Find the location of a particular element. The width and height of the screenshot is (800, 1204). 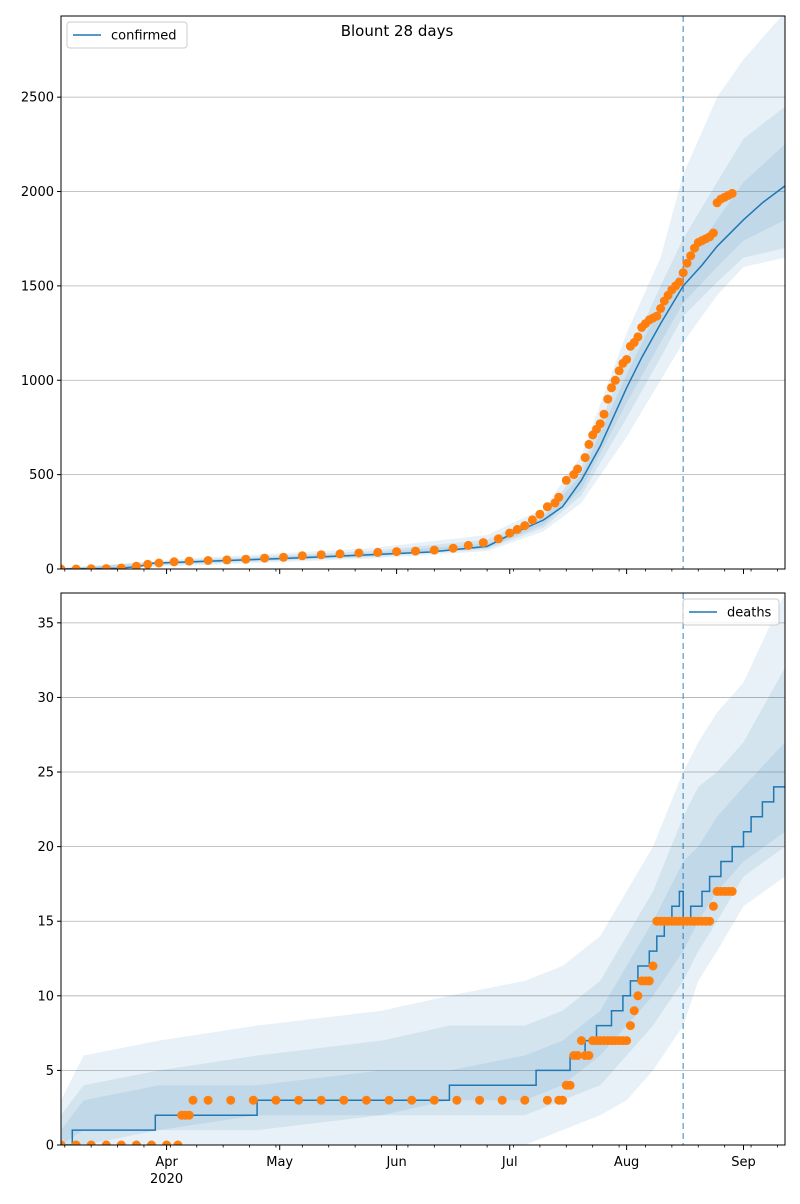

y-tick-label: 20 is located at coordinates (45, 847).